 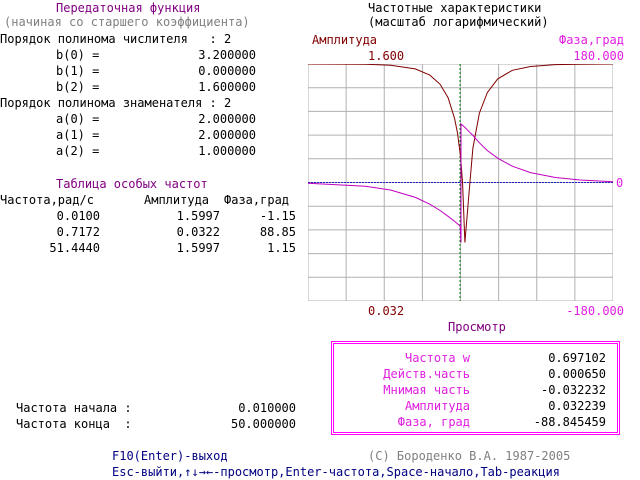 I want to click on exit-hint: F10(Enter)-выход, so click(x=170, y=456).